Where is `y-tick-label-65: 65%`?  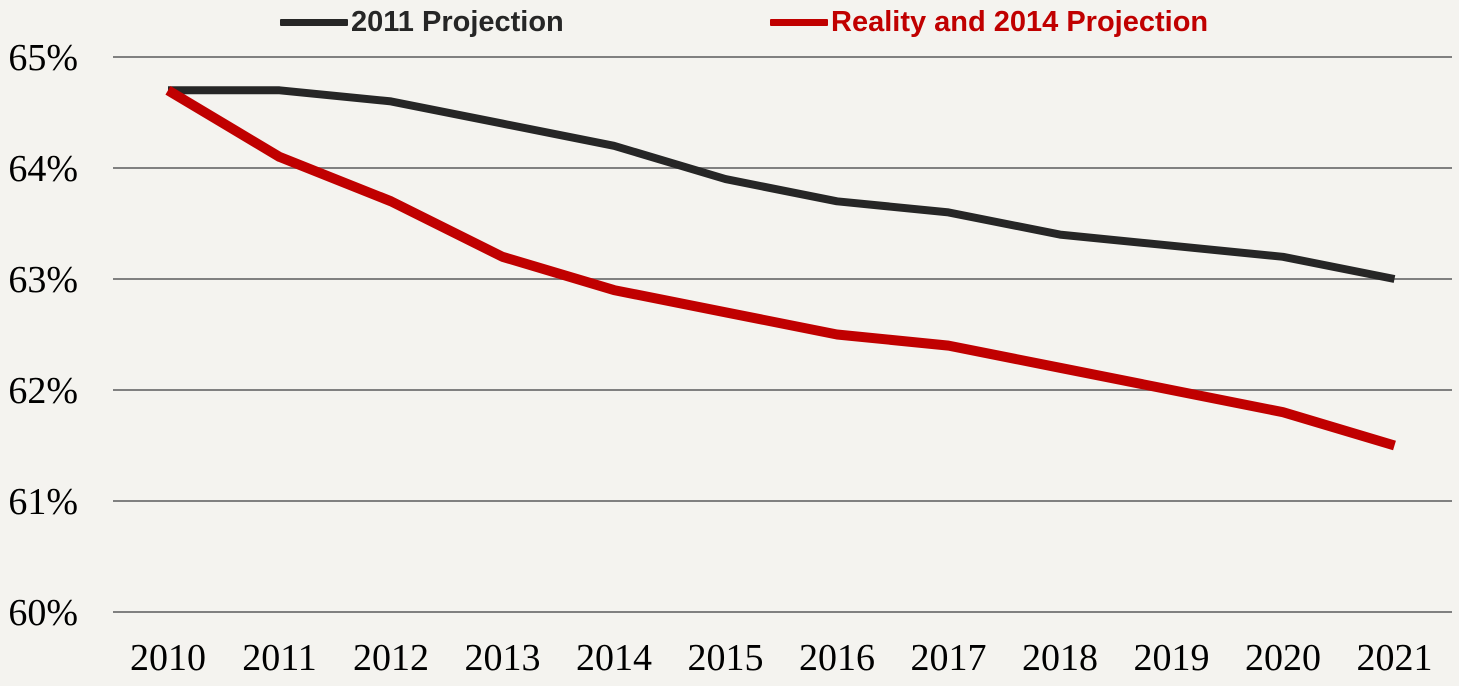 y-tick-label-65: 65% is located at coordinates (43, 58).